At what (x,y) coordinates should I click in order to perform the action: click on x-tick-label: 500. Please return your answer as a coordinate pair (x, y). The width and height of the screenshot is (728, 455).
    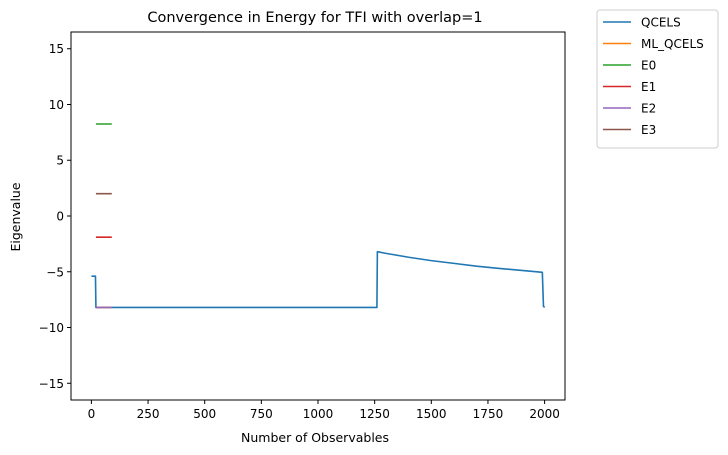
    Looking at the image, I should click on (204, 414).